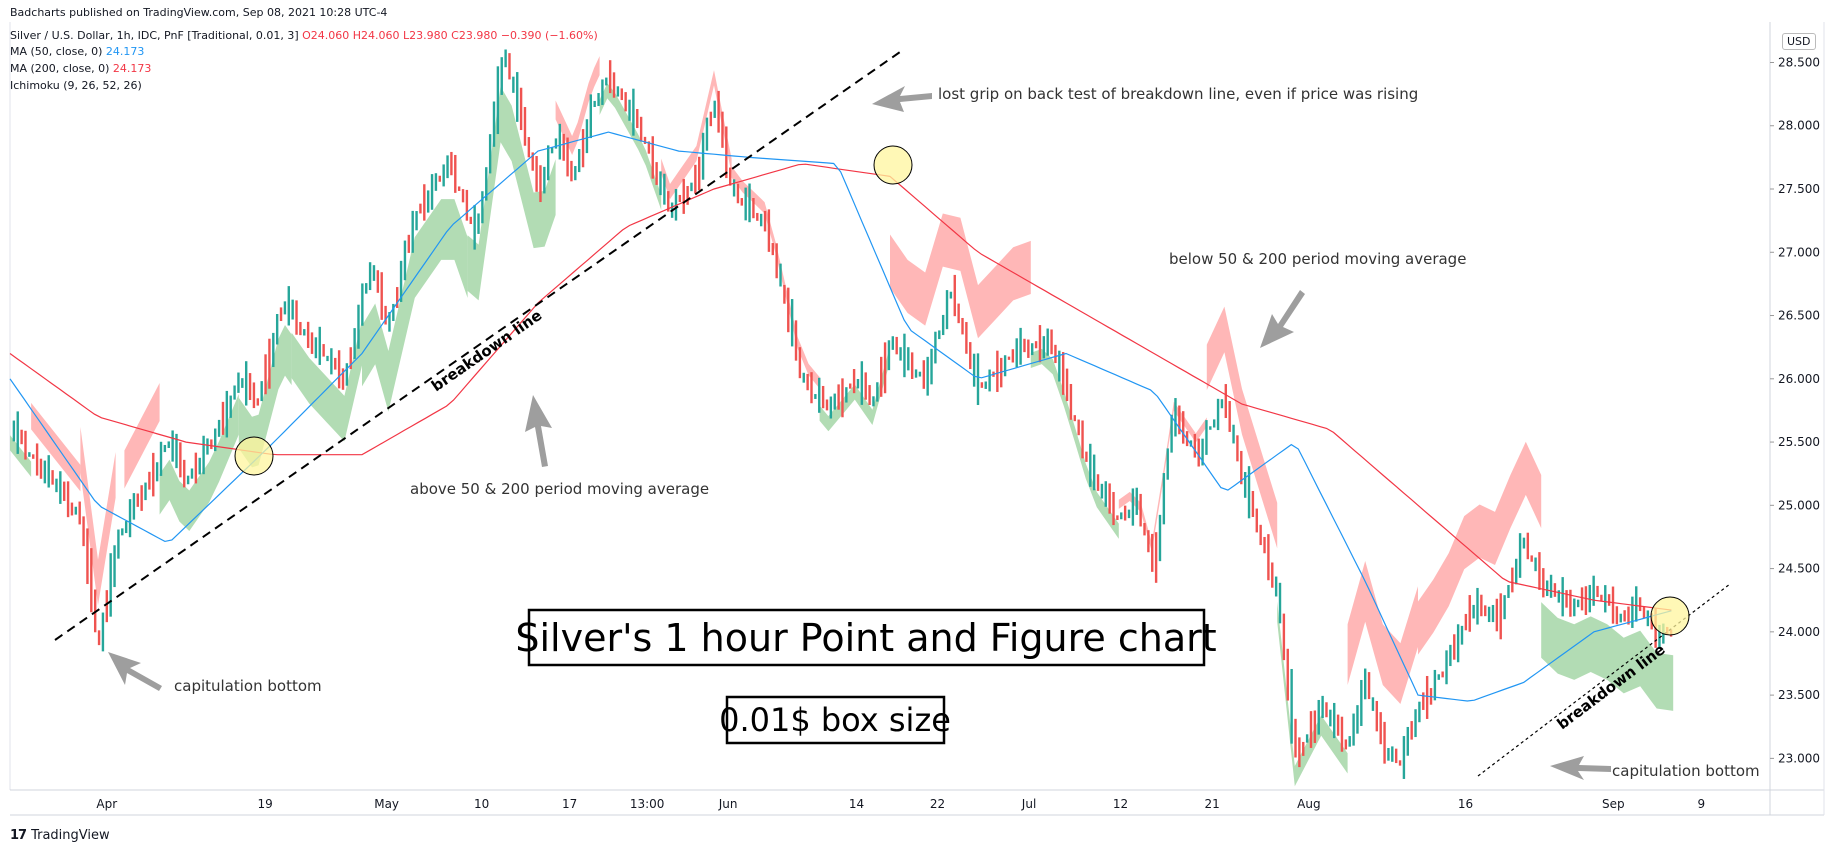 The height and width of the screenshot is (853, 1834). Describe the element at coordinates (77, 51) in the screenshot. I see `legend-ma50: MA (50, close, 0) 24.173` at that location.